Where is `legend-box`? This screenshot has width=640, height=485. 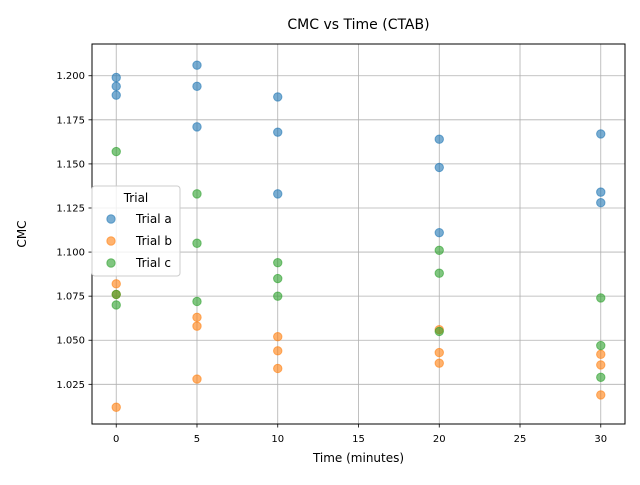
legend-box is located at coordinates (136, 231).